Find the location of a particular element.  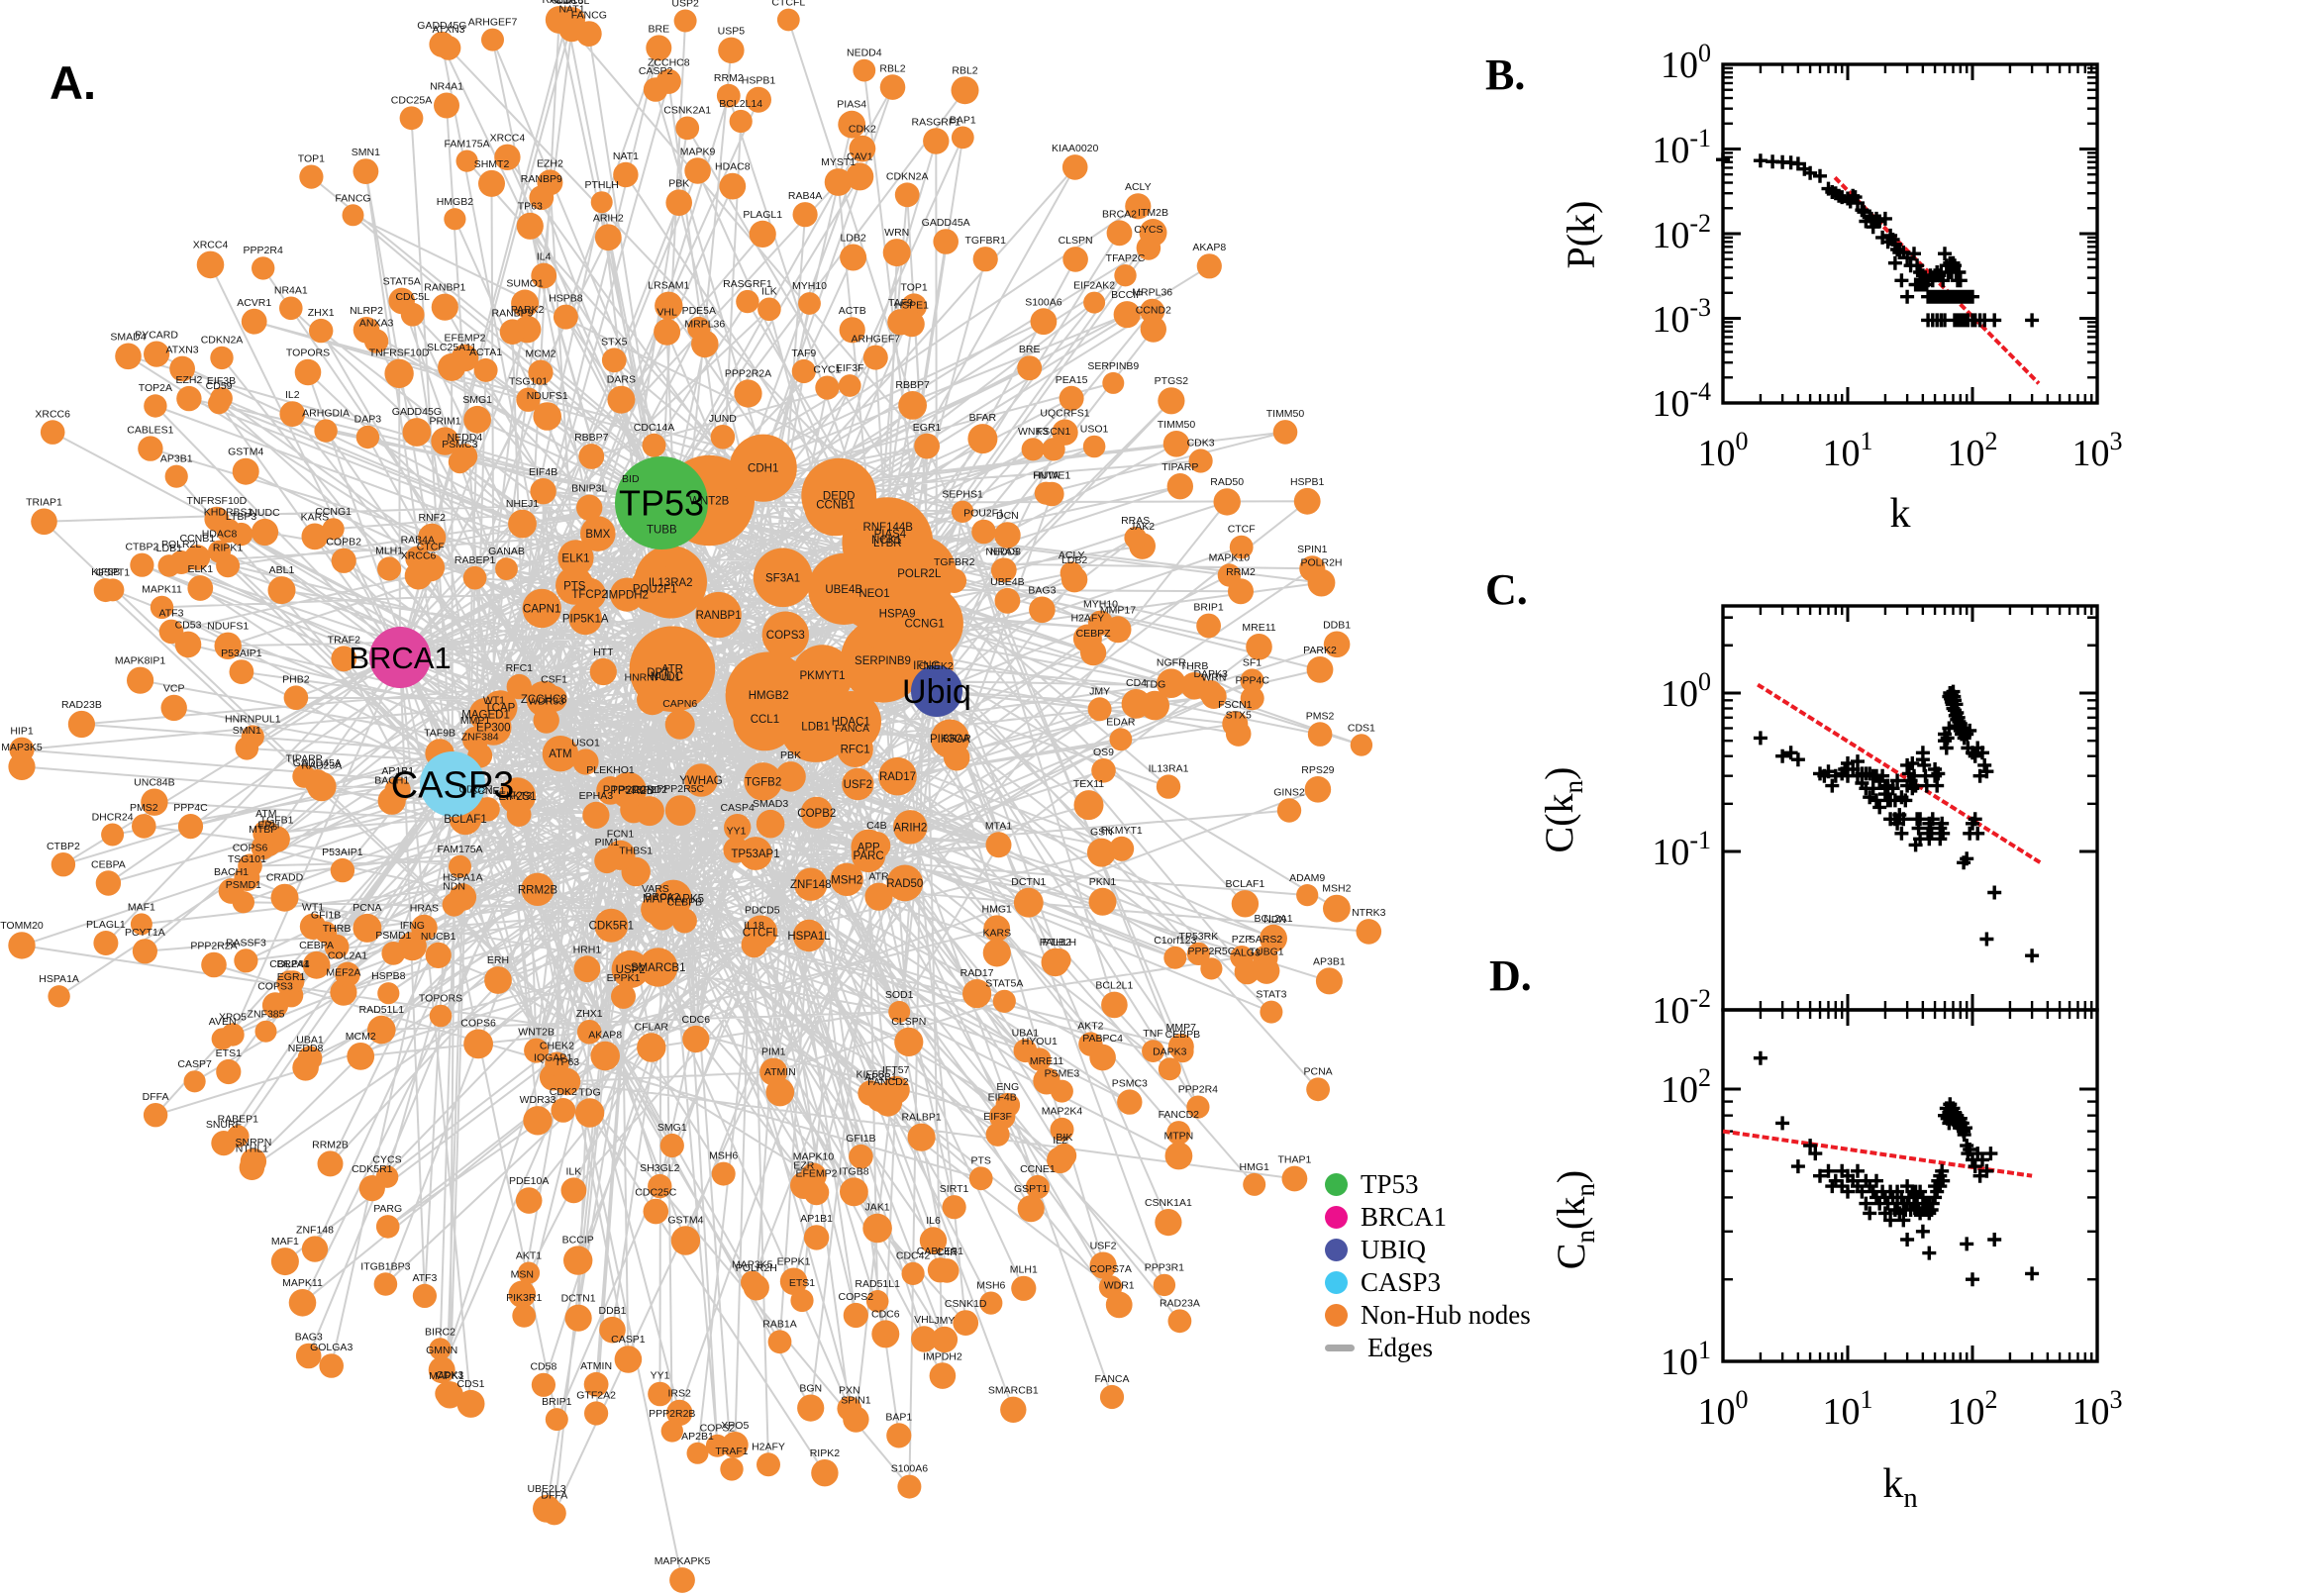

gene-label: PIAS4 is located at coordinates (890, 535).